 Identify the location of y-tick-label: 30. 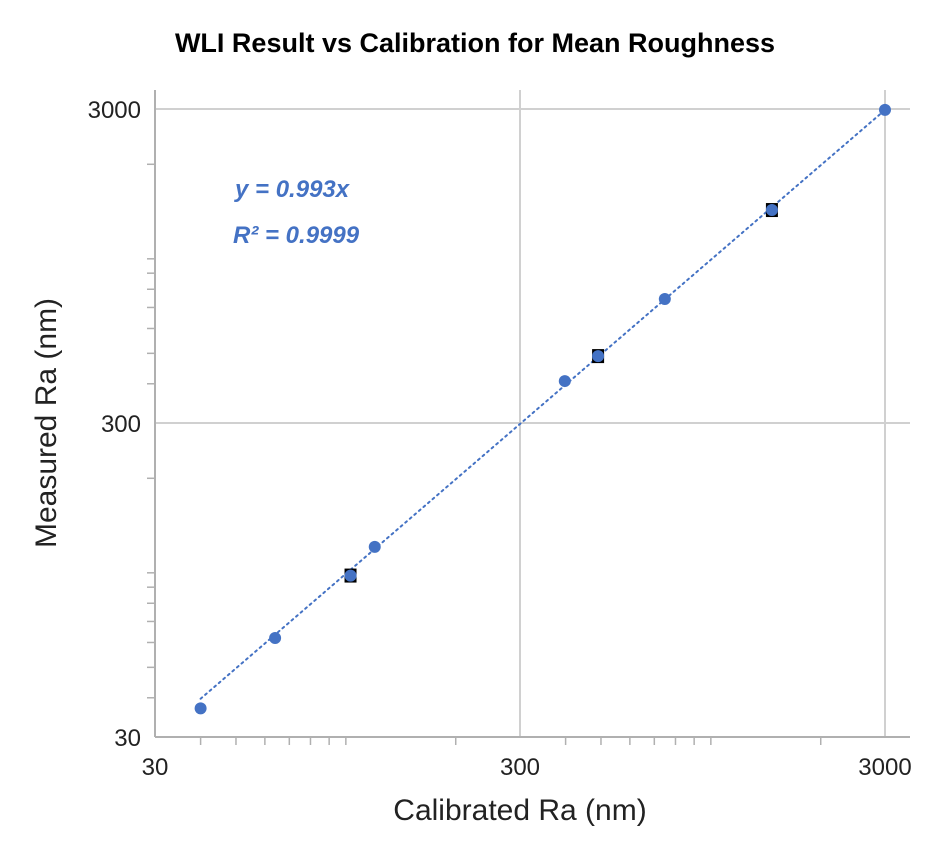
(127, 738).